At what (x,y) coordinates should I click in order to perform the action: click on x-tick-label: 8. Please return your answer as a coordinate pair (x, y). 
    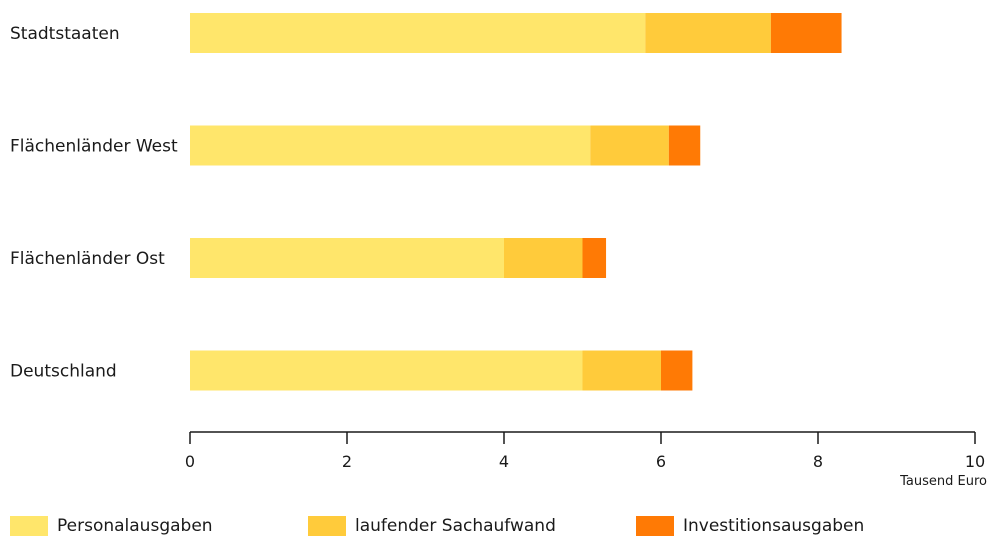
    Looking at the image, I should click on (818, 461).